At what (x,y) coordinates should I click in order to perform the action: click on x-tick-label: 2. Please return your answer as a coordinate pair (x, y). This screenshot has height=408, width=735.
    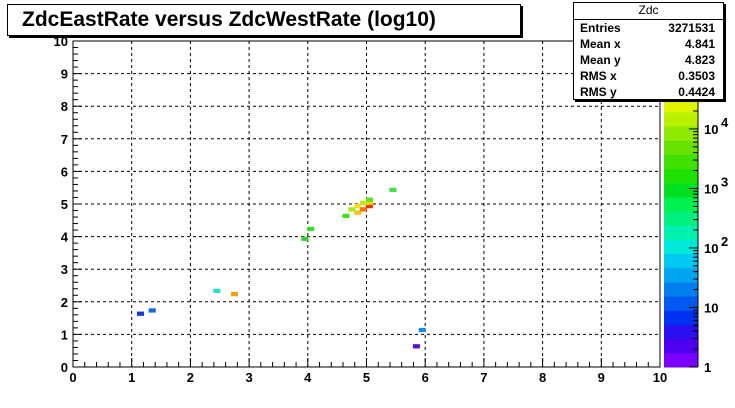
    Looking at the image, I should click on (190, 377).